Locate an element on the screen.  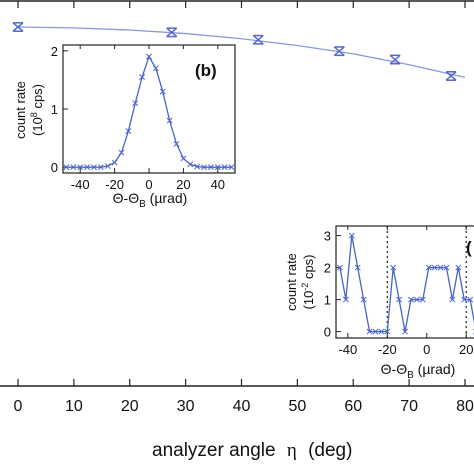
main-x-tick-label: 40 is located at coordinates (242, 406).